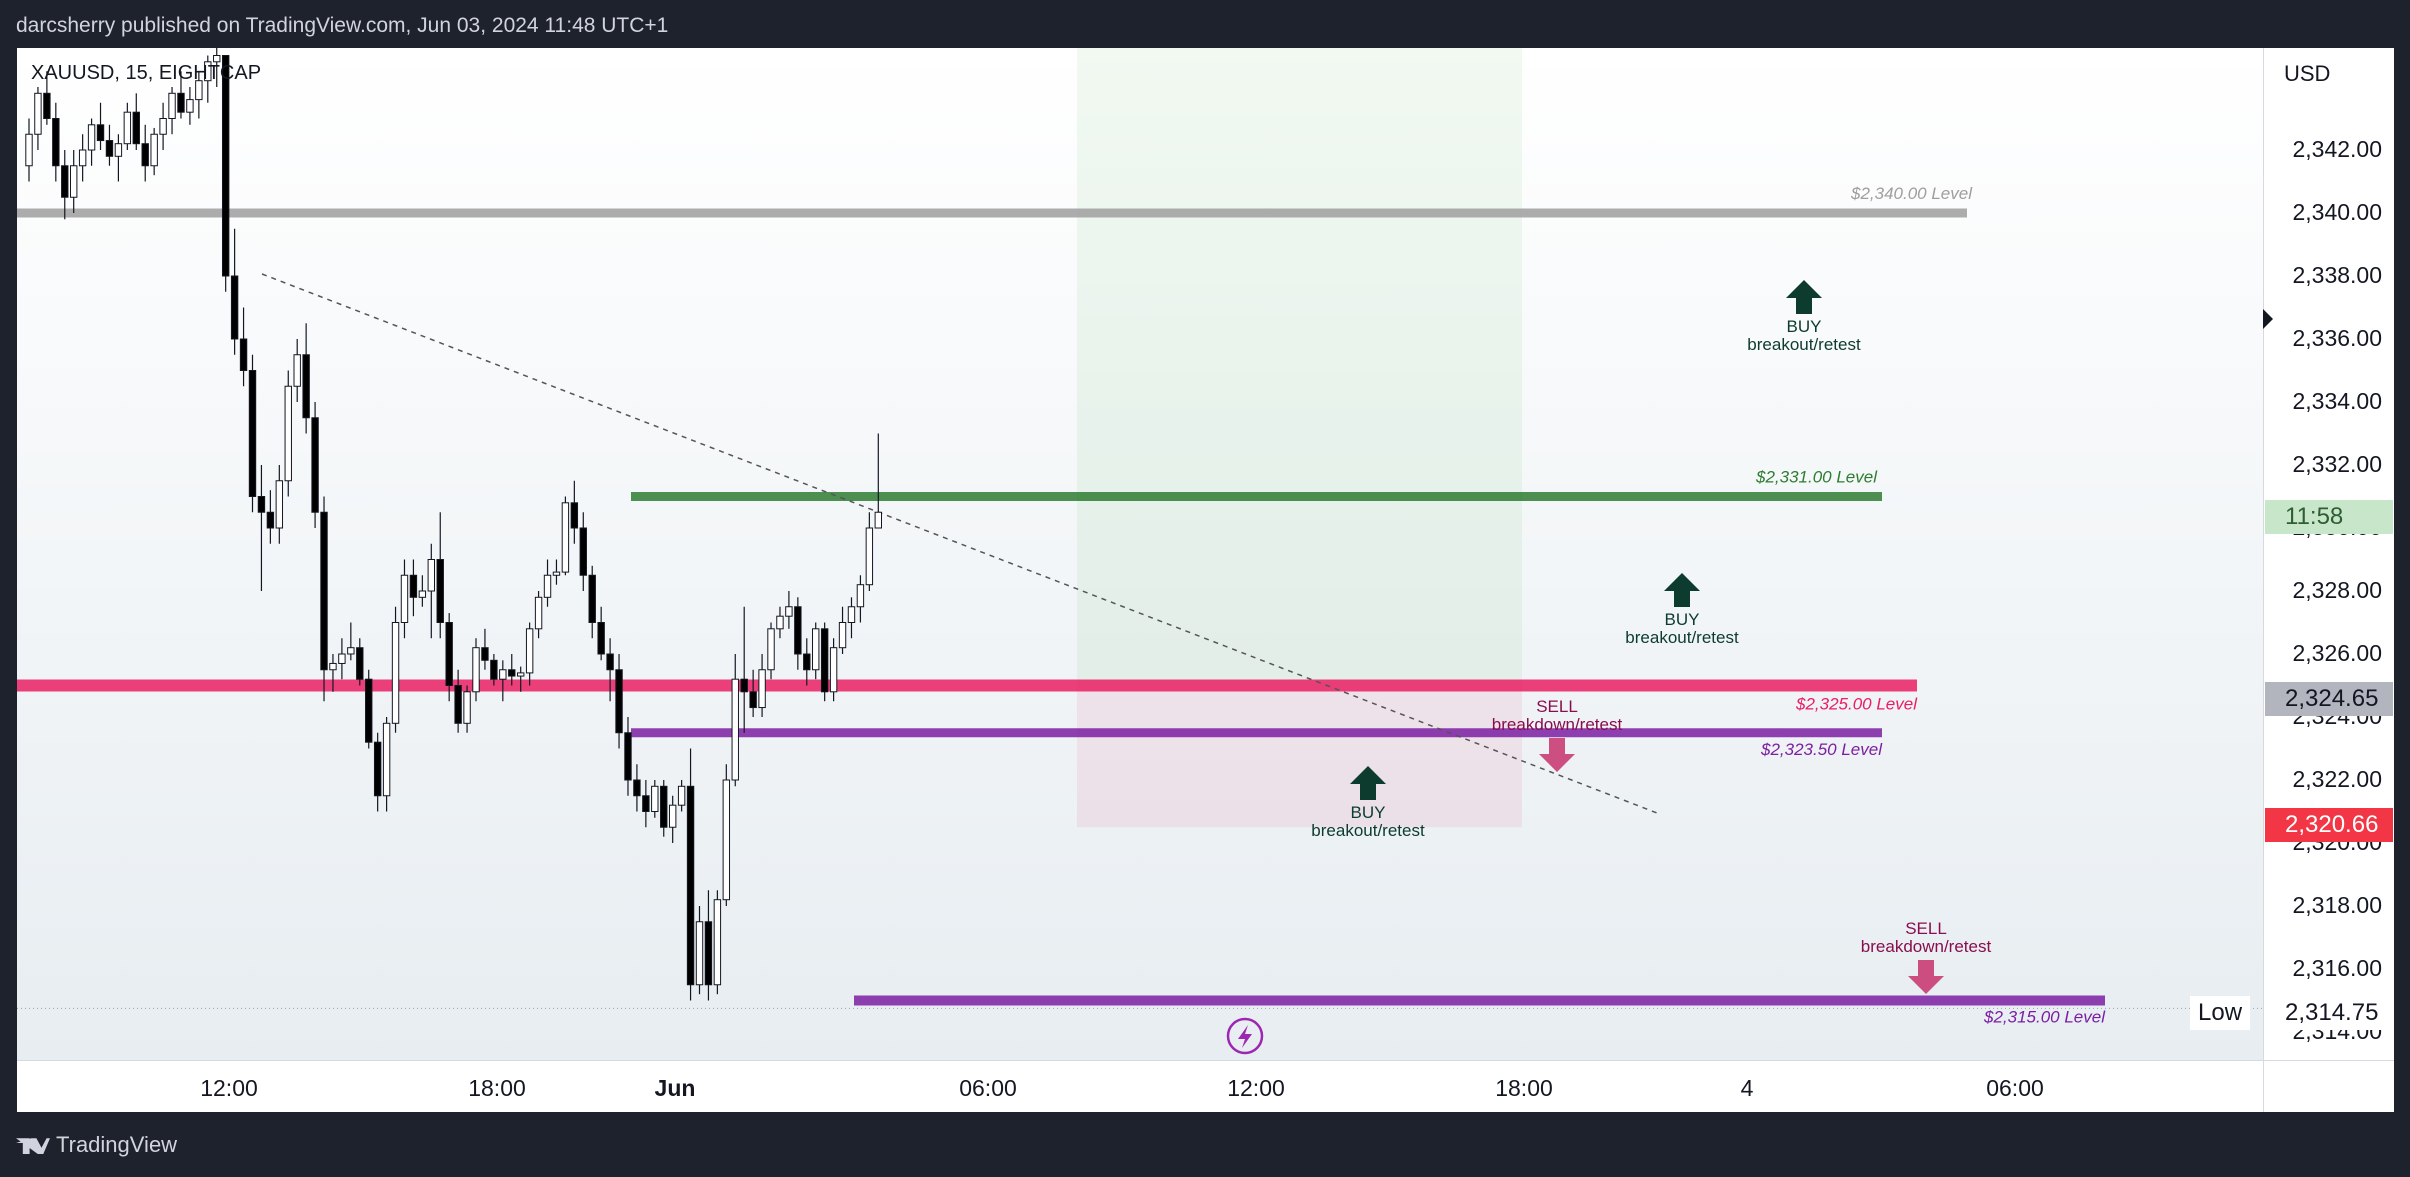  Describe the element at coordinates (146, 73) in the screenshot. I see `symbol-label: XAUUSD, 15, EIGHTCAP` at that location.